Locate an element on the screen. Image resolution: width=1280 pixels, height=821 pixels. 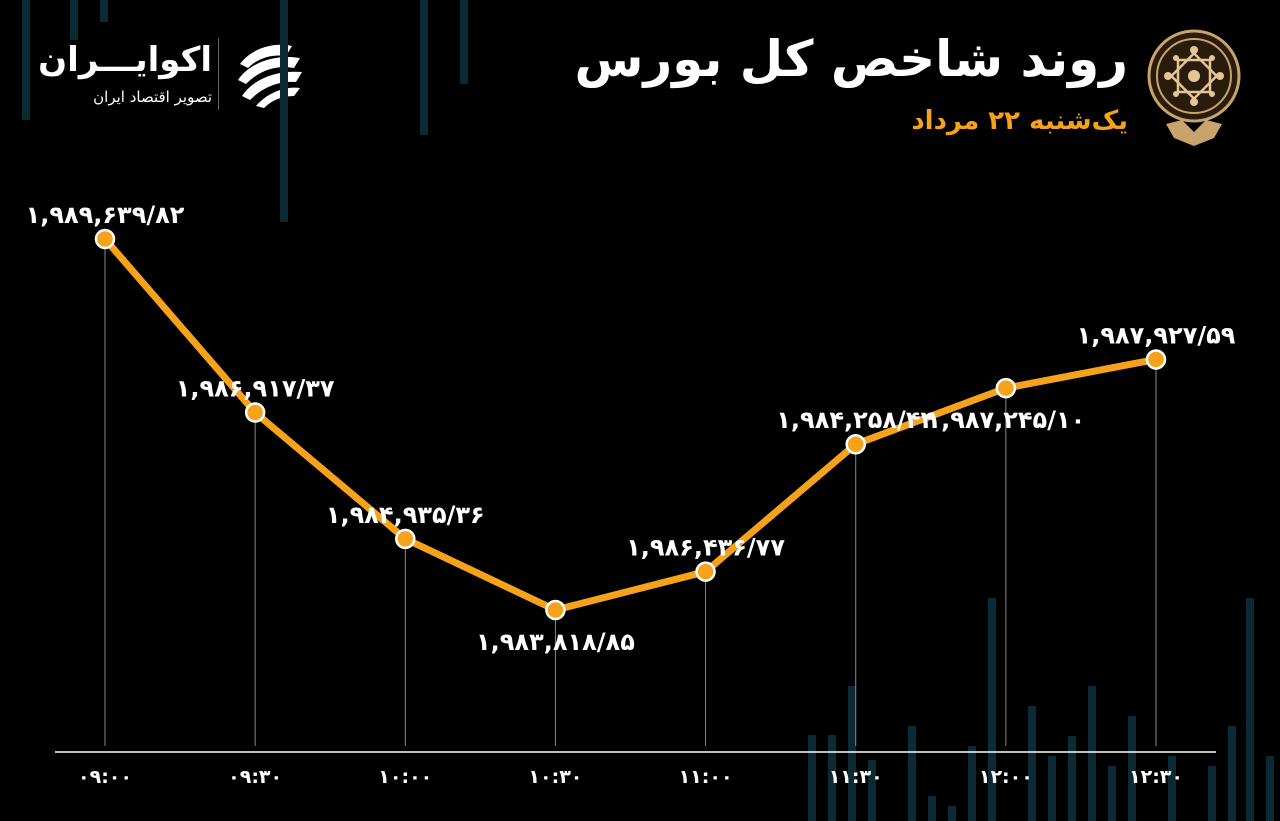
data-label: ۱,۹۸۷,۹۲۷/۵۹ is located at coordinates (1156, 335).